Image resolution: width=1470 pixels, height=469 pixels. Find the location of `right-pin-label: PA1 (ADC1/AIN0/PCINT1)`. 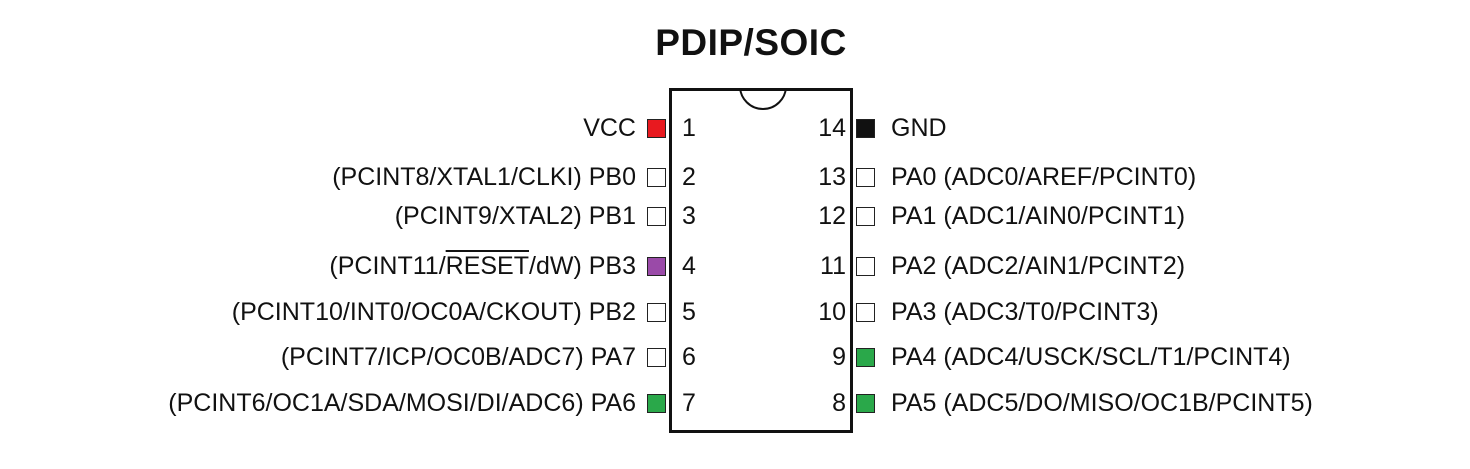

right-pin-label: PA1 (ADC1/AIN0/PCINT1) is located at coordinates (1038, 216).